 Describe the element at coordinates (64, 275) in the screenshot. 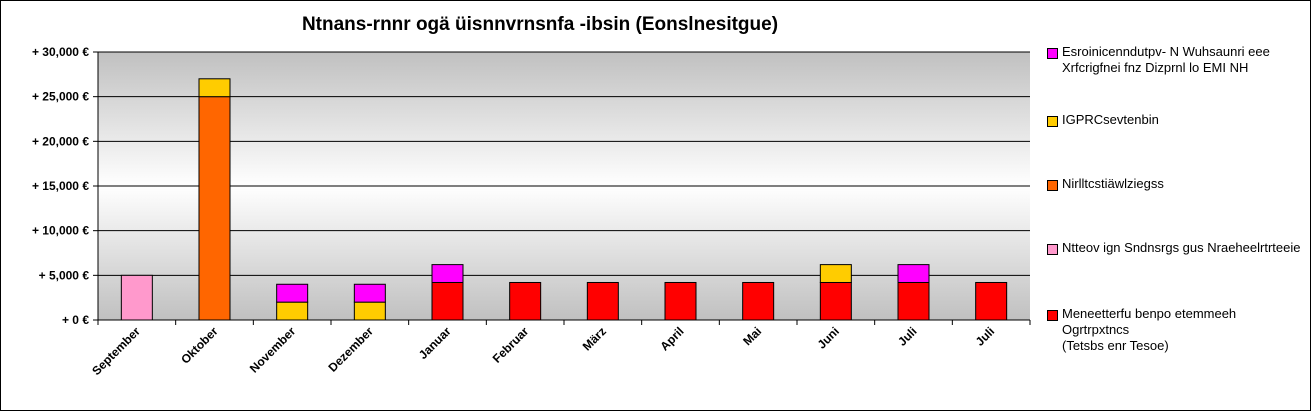

I see `y-tick-label: + 5,000 €` at that location.